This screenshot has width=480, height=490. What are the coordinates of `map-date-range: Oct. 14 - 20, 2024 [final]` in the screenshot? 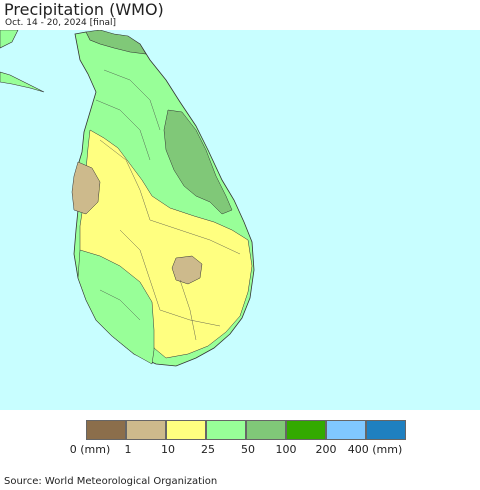 It's located at (61, 23).